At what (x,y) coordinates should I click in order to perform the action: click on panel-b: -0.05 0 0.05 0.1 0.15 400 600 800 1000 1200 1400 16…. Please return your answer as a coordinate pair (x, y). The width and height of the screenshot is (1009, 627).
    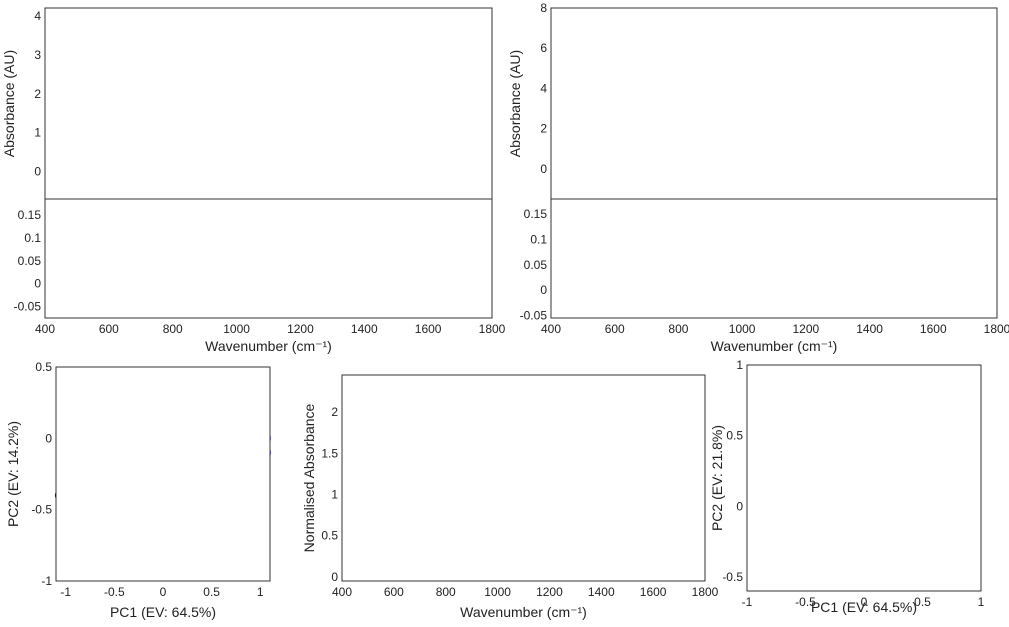
    Looking at the image, I should click on (260, 281).